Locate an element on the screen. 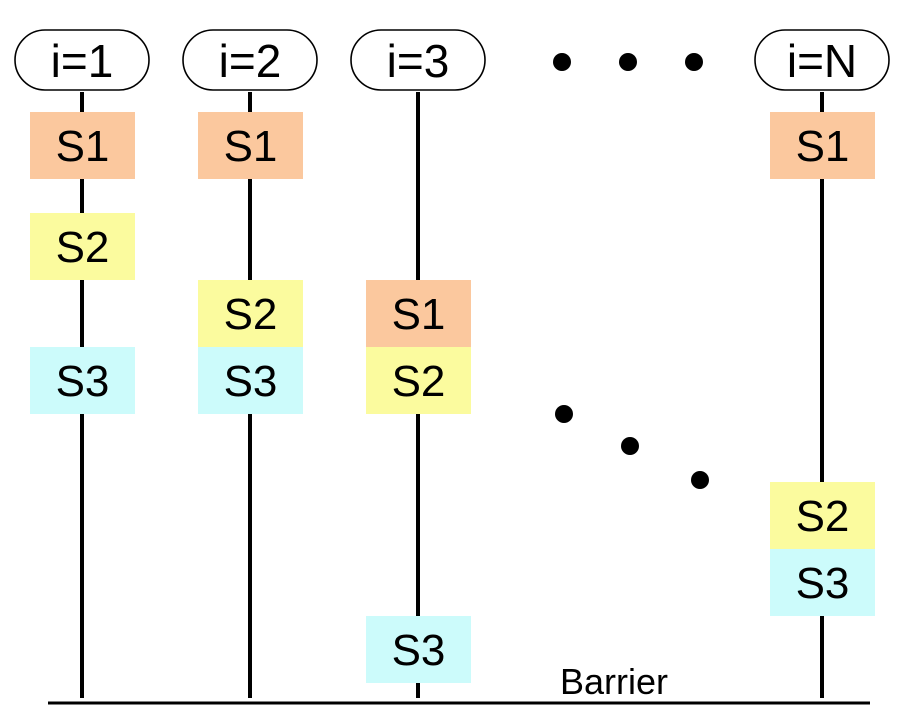 Image resolution: width=904 pixels, height=716 pixels. lane-1-step-s3: S3 is located at coordinates (82, 380).